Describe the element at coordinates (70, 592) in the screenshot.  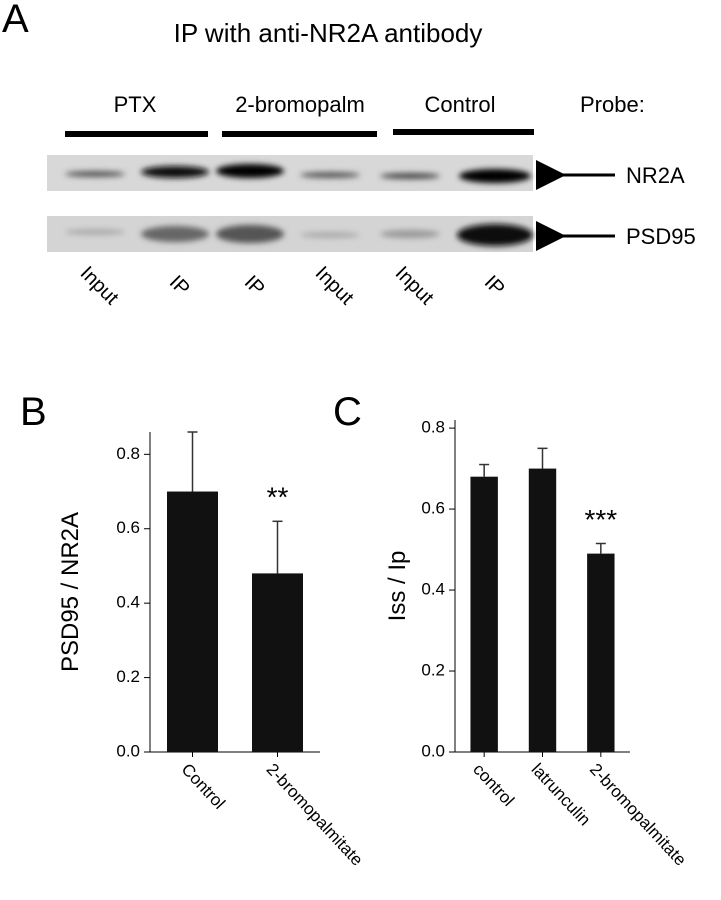
I see `y-axis-title: PSD95 / NR2A` at that location.